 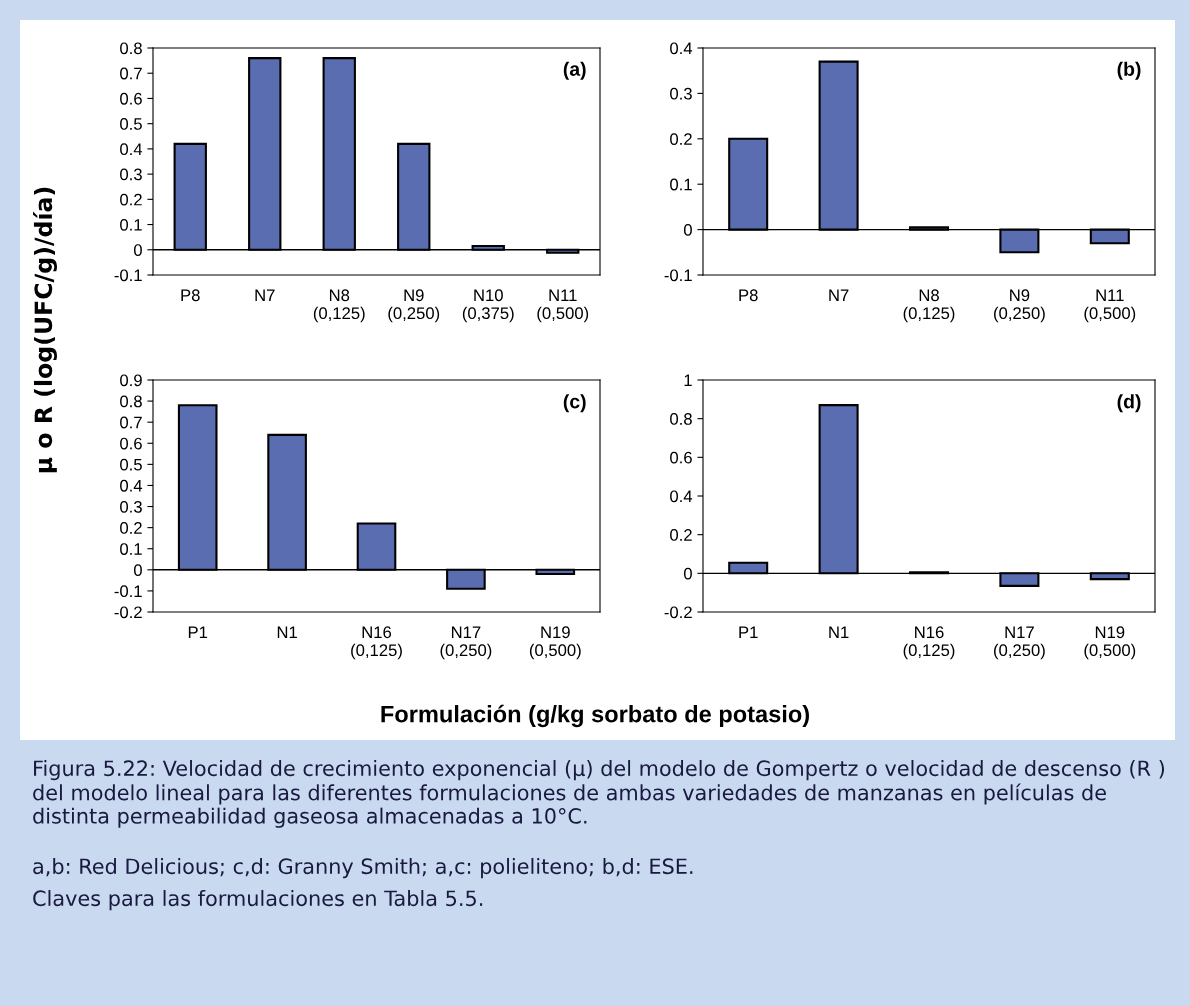 I want to click on x-axis-title: Formulación (g/kg sorbato de potasio), so click(x=595, y=716).